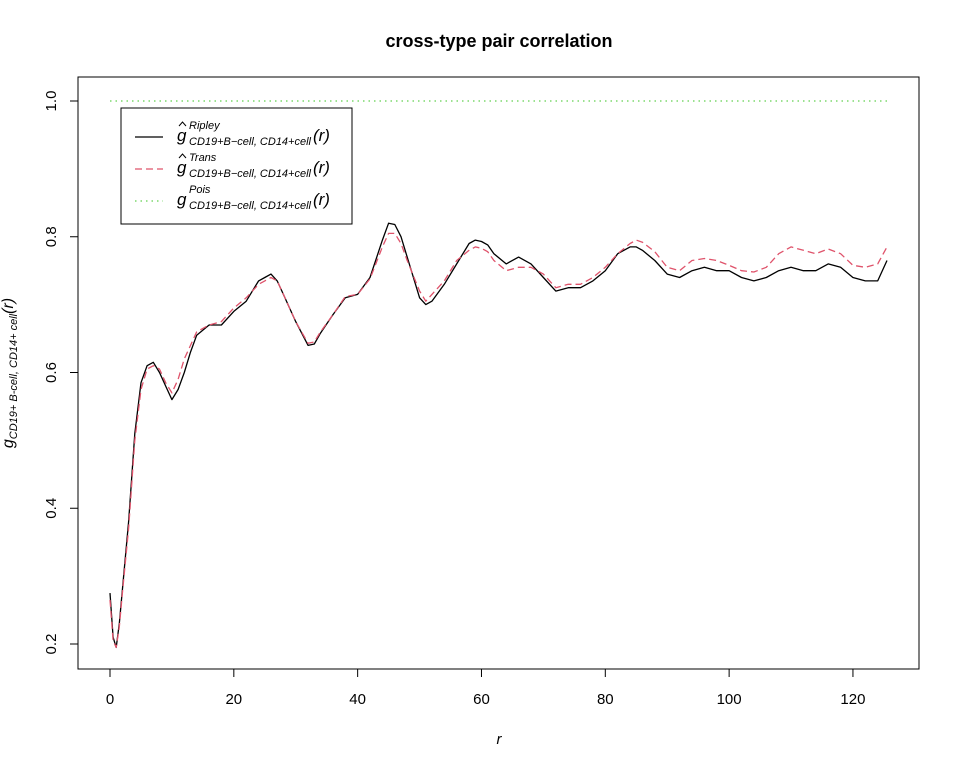  I want to click on y-axis-label-main: g, so click(8, 443).